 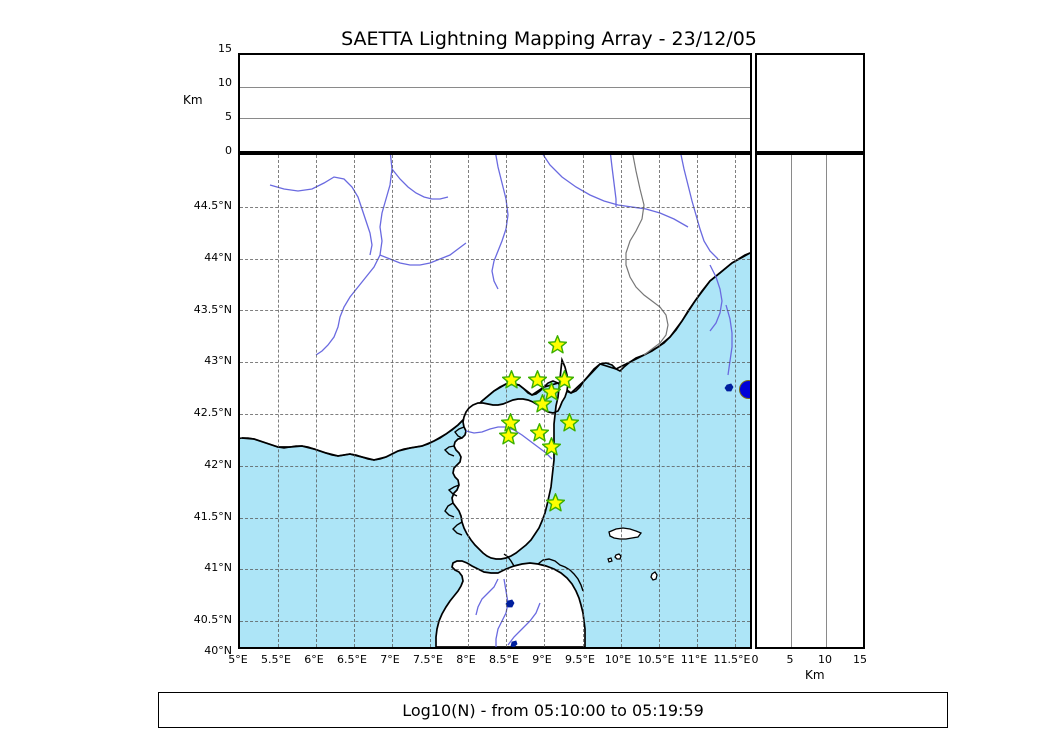 What do you see at coordinates (656, 659) in the screenshot?
I see `lon-tick-10.5: 10.5°E` at bounding box center [656, 659].